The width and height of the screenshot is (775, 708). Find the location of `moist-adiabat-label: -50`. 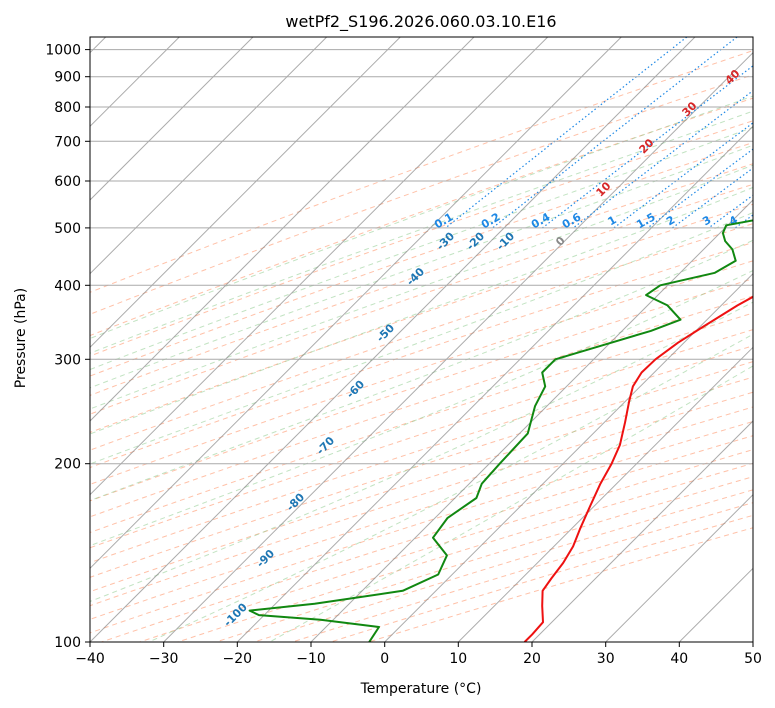

moist-adiabat-label: -50 is located at coordinates (385, 332).